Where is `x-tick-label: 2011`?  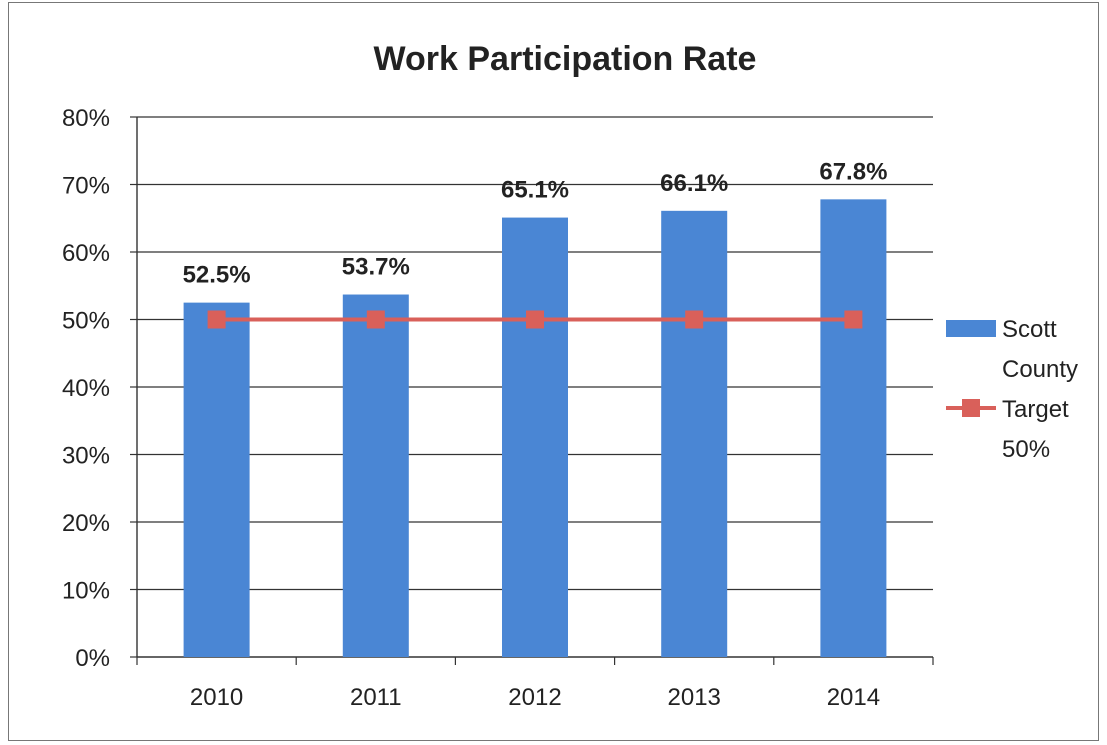
x-tick-label: 2011 is located at coordinates (376, 697).